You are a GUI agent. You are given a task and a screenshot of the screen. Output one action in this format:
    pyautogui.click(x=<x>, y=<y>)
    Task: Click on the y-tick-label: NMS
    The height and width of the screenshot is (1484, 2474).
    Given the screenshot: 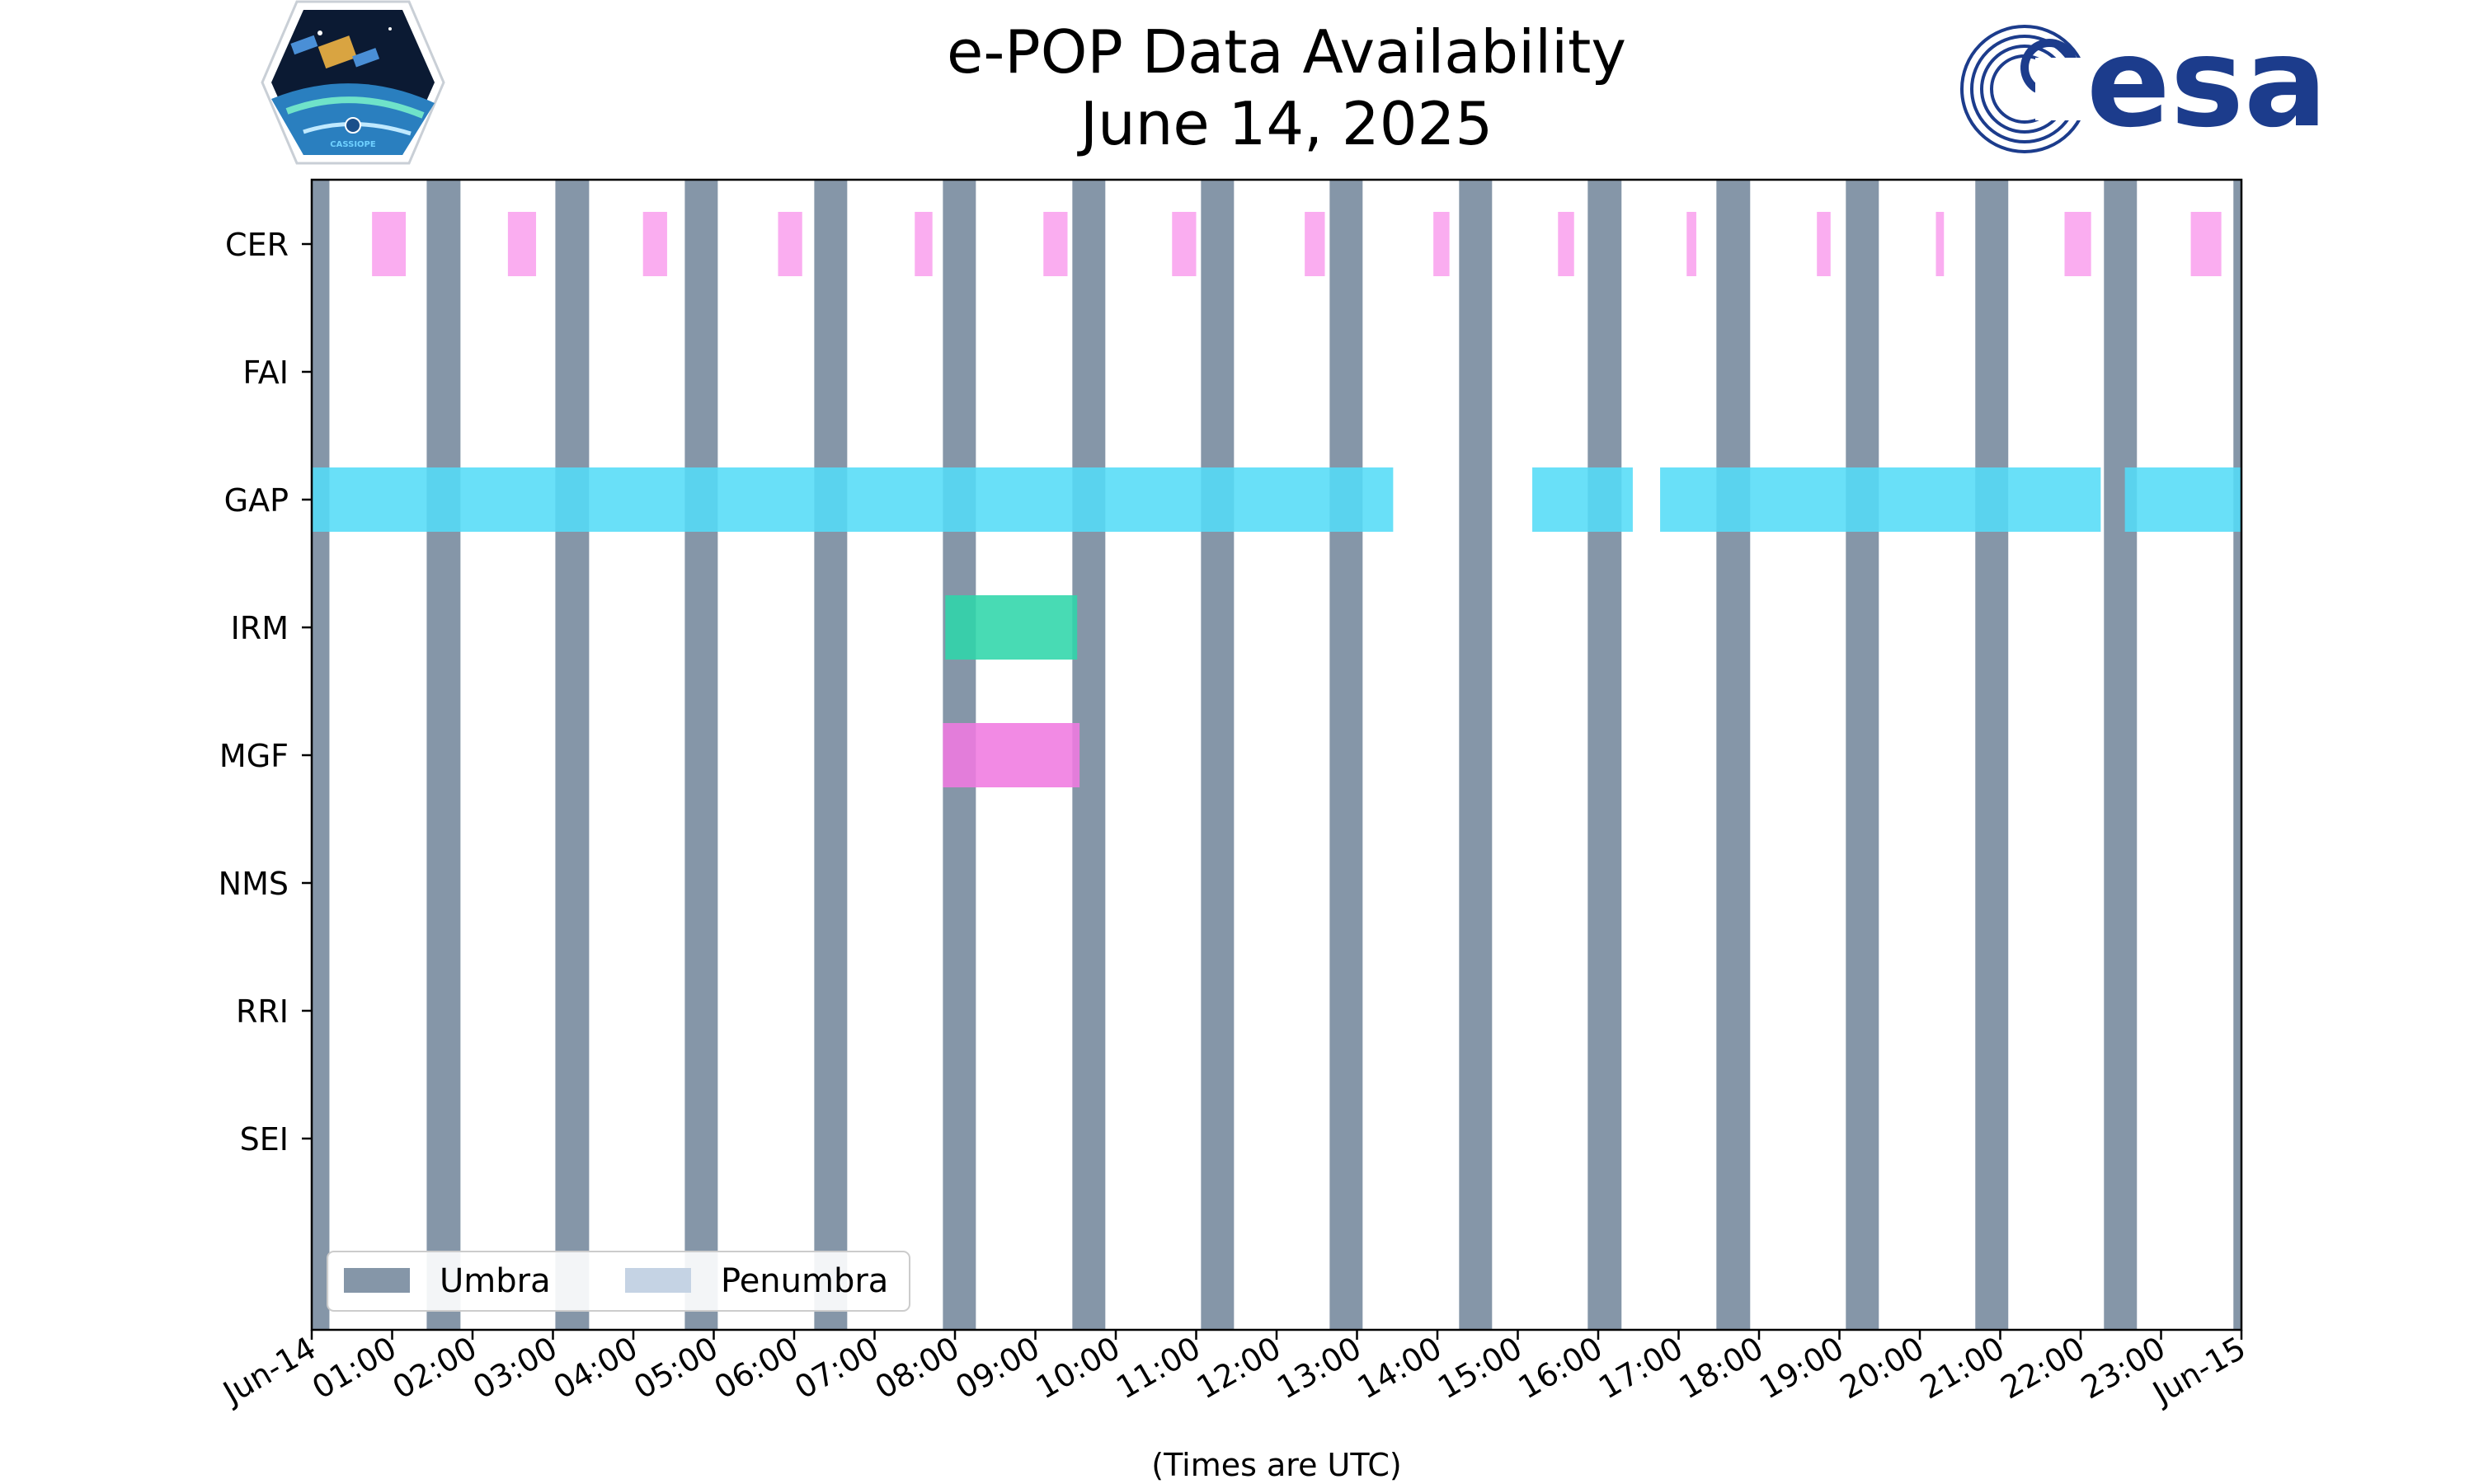 What is the action you would take?
    pyautogui.click(x=254, y=884)
    